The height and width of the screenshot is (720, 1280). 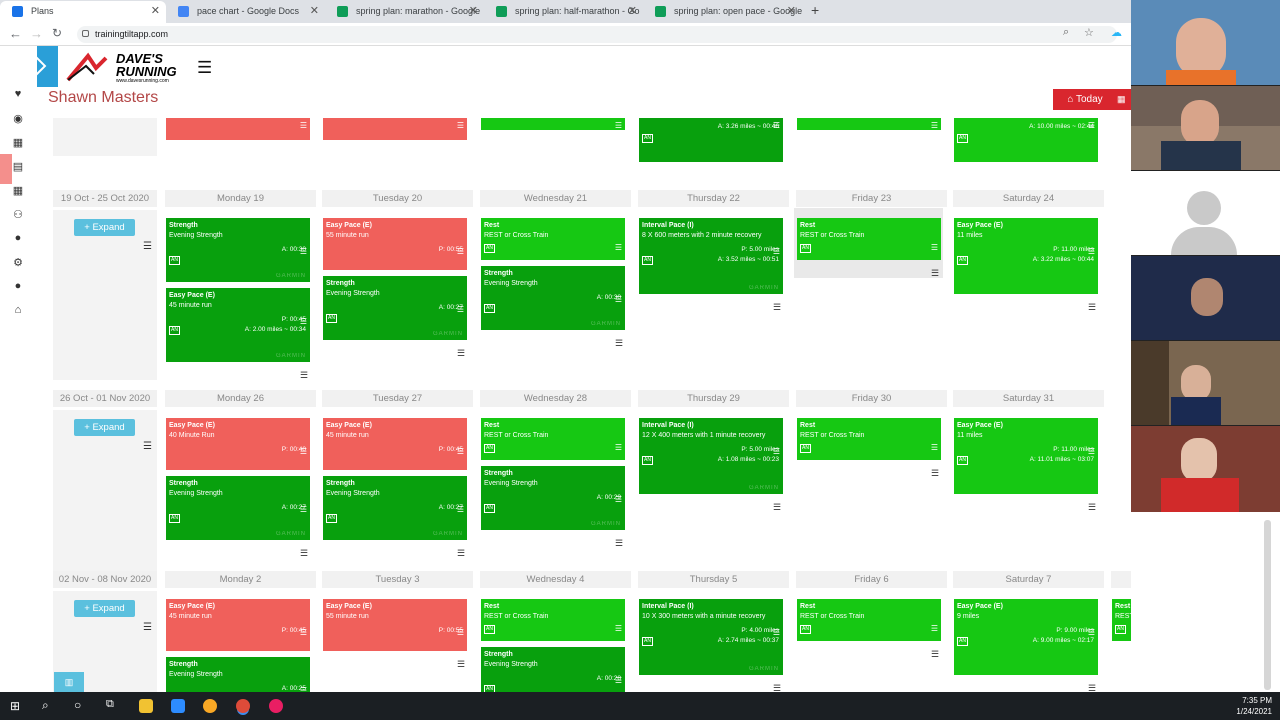 What do you see at coordinates (597, 34) in the screenshot?
I see `url-field: trainingtiltapp.com` at bounding box center [597, 34].